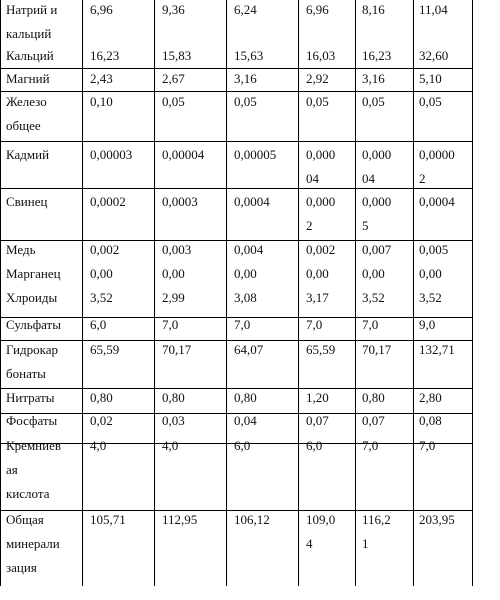  I want to click on row-label: Кальций, so click(30, 55).